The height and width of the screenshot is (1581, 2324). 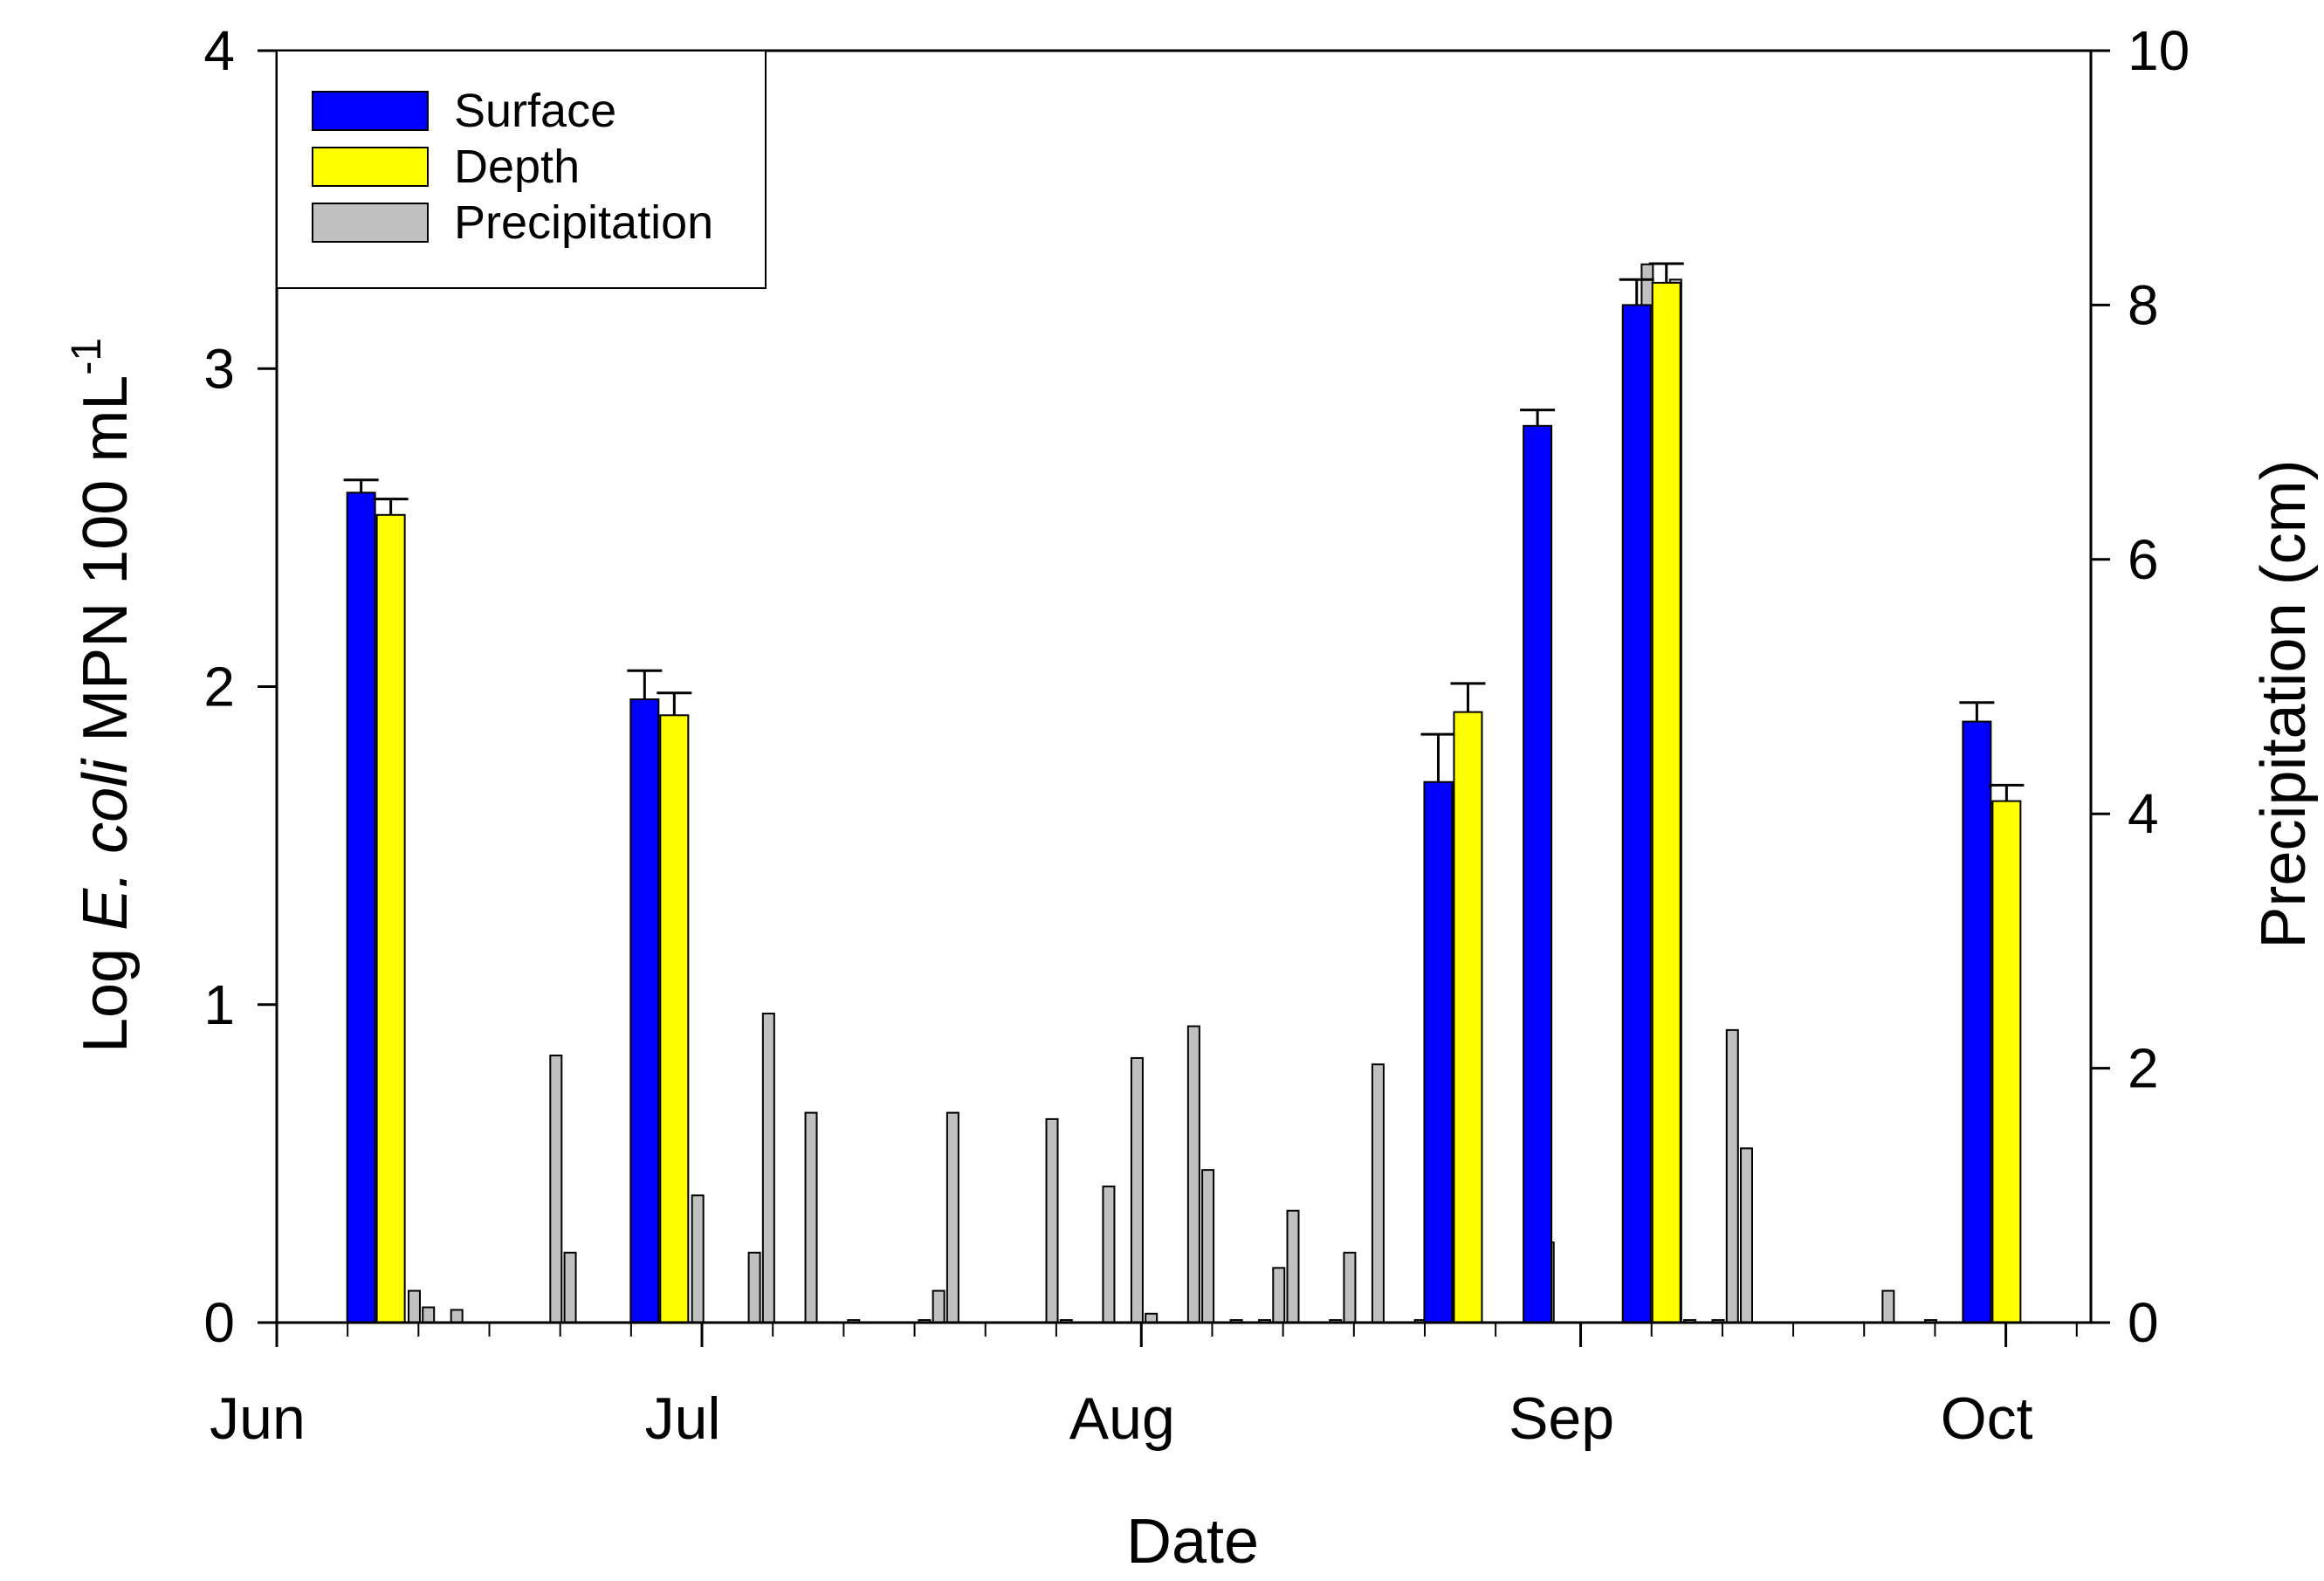 What do you see at coordinates (535, 111) in the screenshot?
I see `legend-label-surface: Surface` at bounding box center [535, 111].